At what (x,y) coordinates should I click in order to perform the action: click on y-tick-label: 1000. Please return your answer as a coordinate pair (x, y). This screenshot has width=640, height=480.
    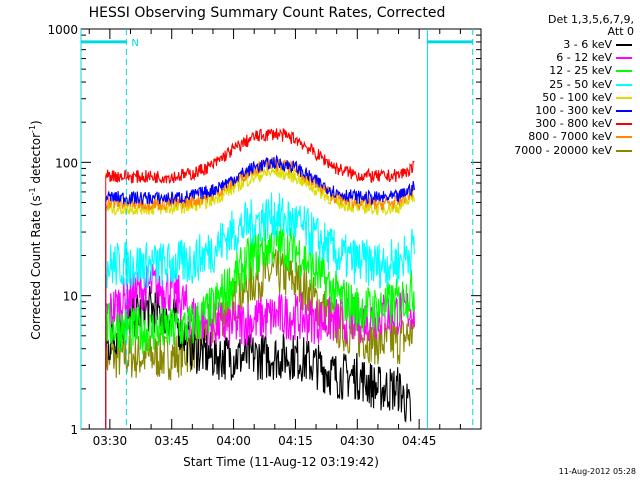
    Looking at the image, I should click on (62, 30).